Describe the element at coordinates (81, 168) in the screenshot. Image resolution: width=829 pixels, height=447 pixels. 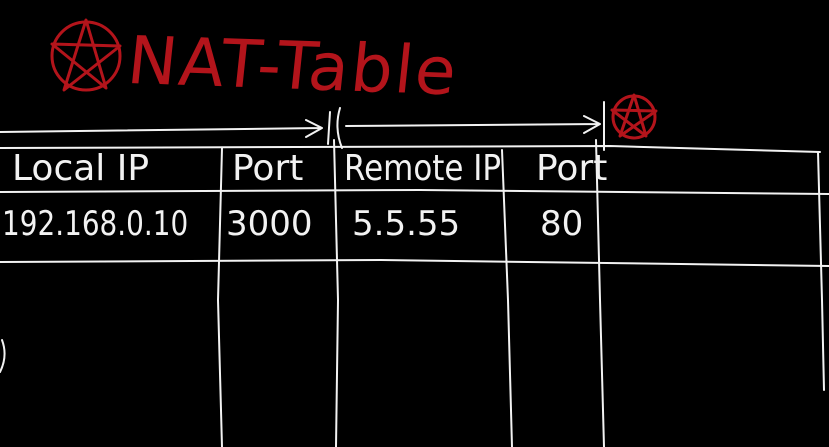
I see `column-header-local-ip: Local IP` at that location.